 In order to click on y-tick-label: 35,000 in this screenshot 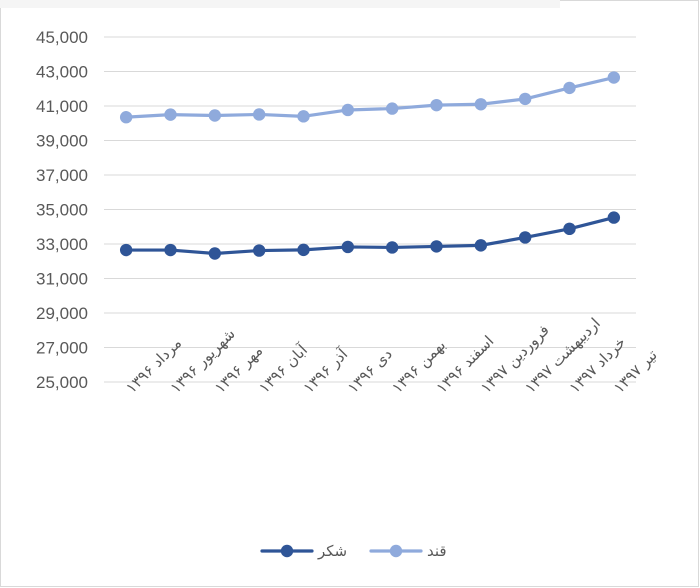, I will do `click(62, 210)`.